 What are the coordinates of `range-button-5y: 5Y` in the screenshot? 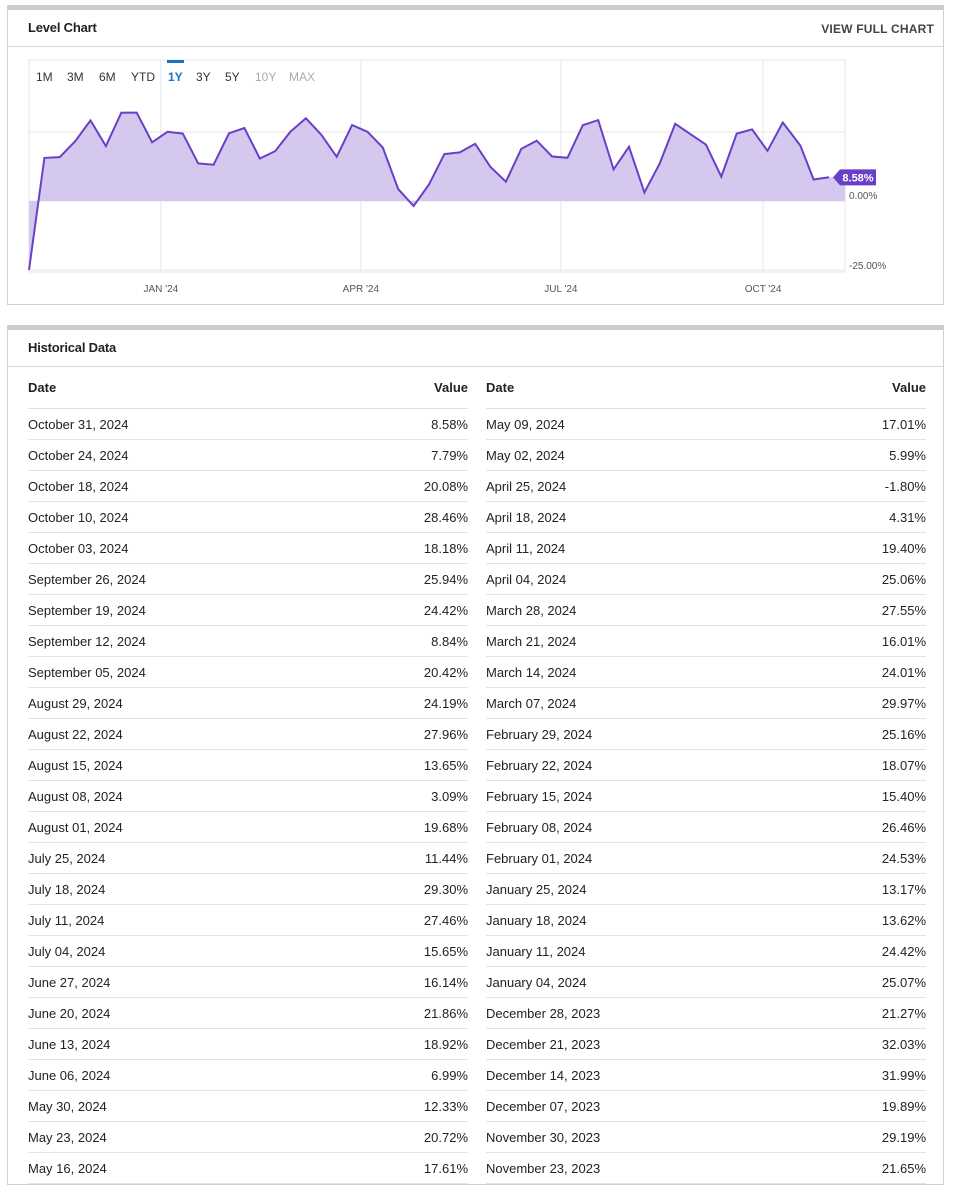 It's located at (232, 77).